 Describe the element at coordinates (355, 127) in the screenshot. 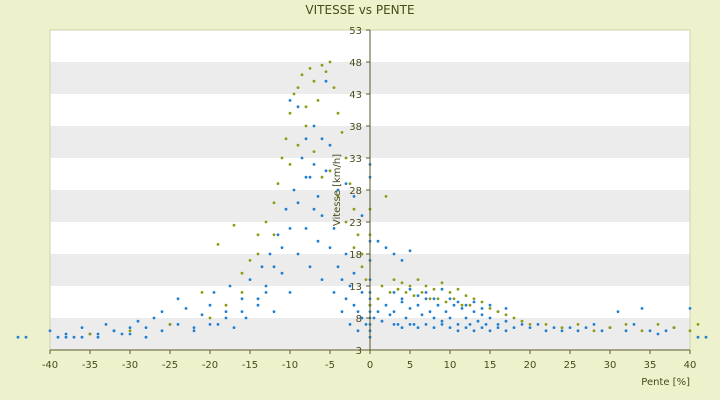

I see `y-tick-label: 38` at that location.